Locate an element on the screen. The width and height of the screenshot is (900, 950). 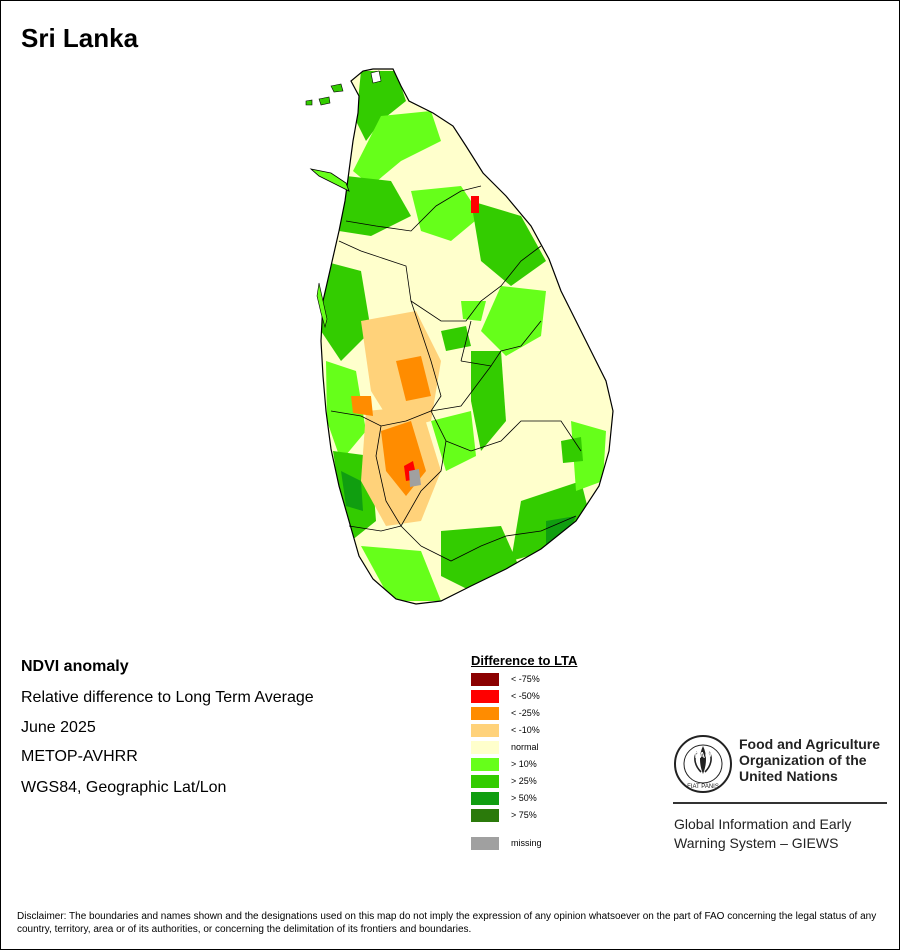
legend-label: > 75% is located at coordinates (524, 815).